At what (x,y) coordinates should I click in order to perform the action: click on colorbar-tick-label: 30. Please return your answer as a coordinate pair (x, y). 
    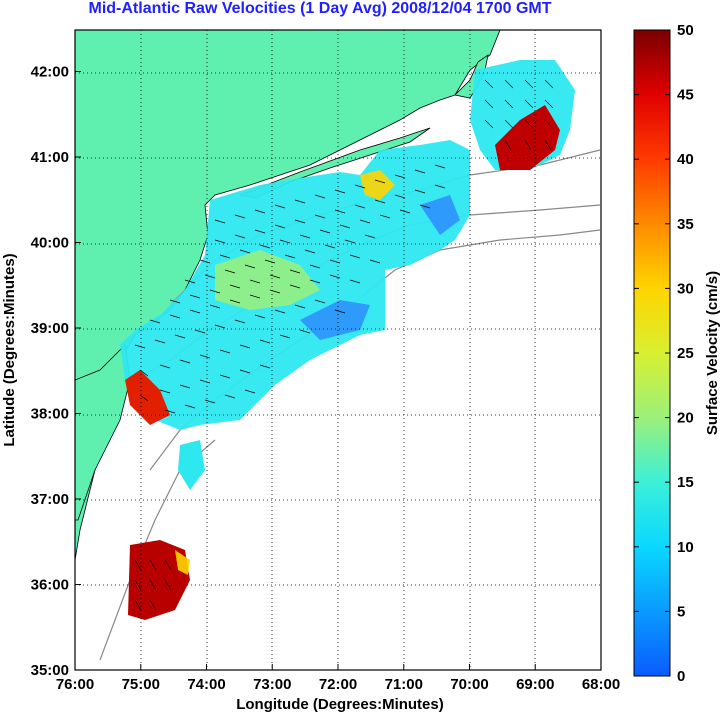
    Looking at the image, I should click on (685, 288).